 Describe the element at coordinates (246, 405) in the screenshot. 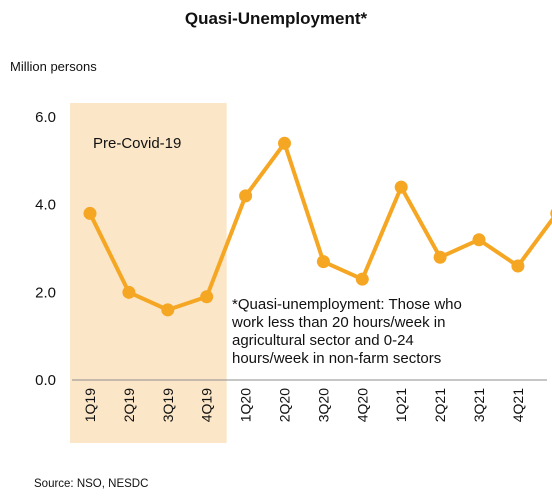

I see `x-tick-label: 1Q20` at that location.